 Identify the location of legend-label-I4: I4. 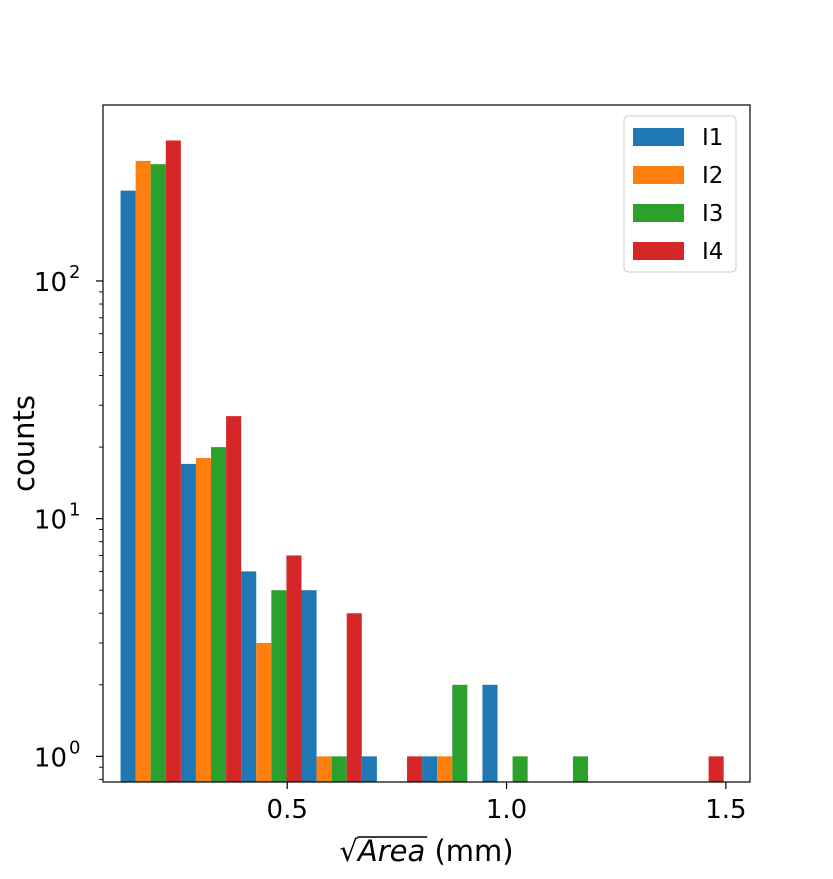
(712, 252).